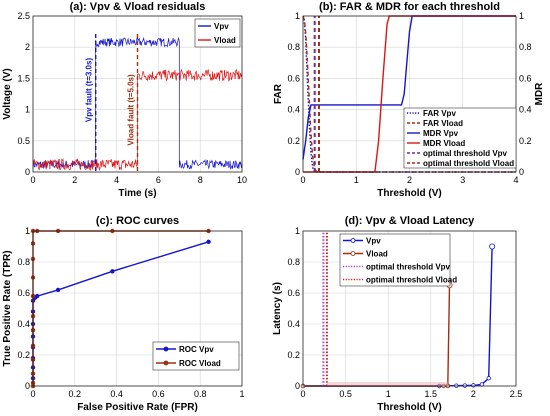 Image resolution: width=550 pixels, height=416 pixels. I want to click on y-axis-label: Latency (s), so click(277, 308).